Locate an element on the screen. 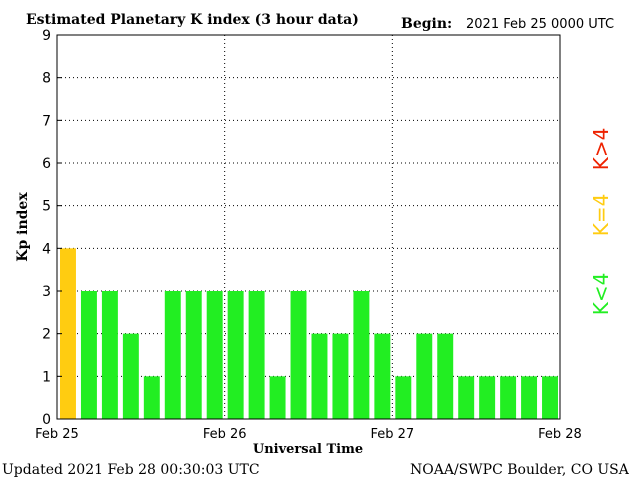  y-tick-label: 8 is located at coordinates (46, 79).